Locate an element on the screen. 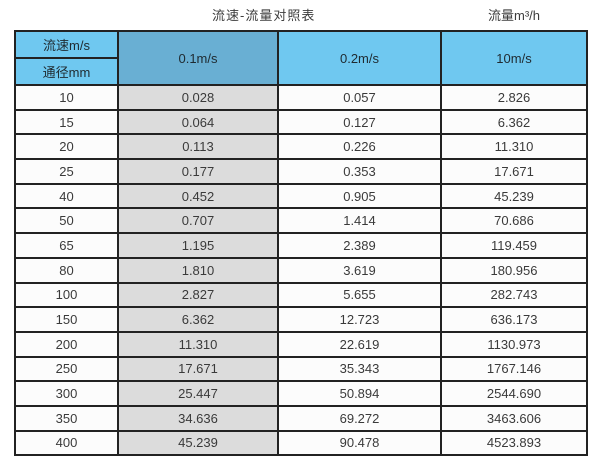  header-row-bottom: 通径mm is located at coordinates (300, 71).